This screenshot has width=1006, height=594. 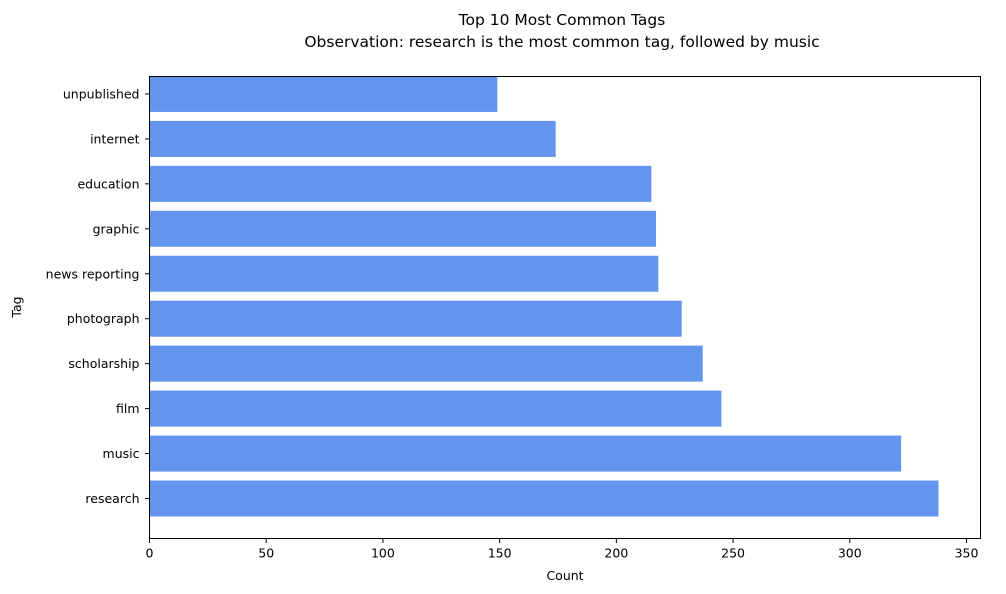 I want to click on x-tick-label: 200, so click(x=616, y=553).